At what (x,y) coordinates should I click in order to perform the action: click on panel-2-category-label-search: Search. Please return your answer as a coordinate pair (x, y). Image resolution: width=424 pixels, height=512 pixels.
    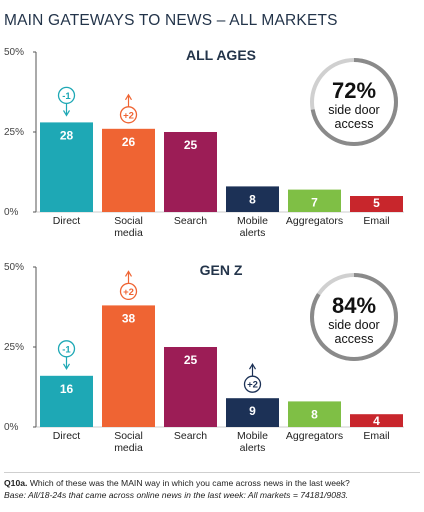
    Looking at the image, I should click on (190, 436).